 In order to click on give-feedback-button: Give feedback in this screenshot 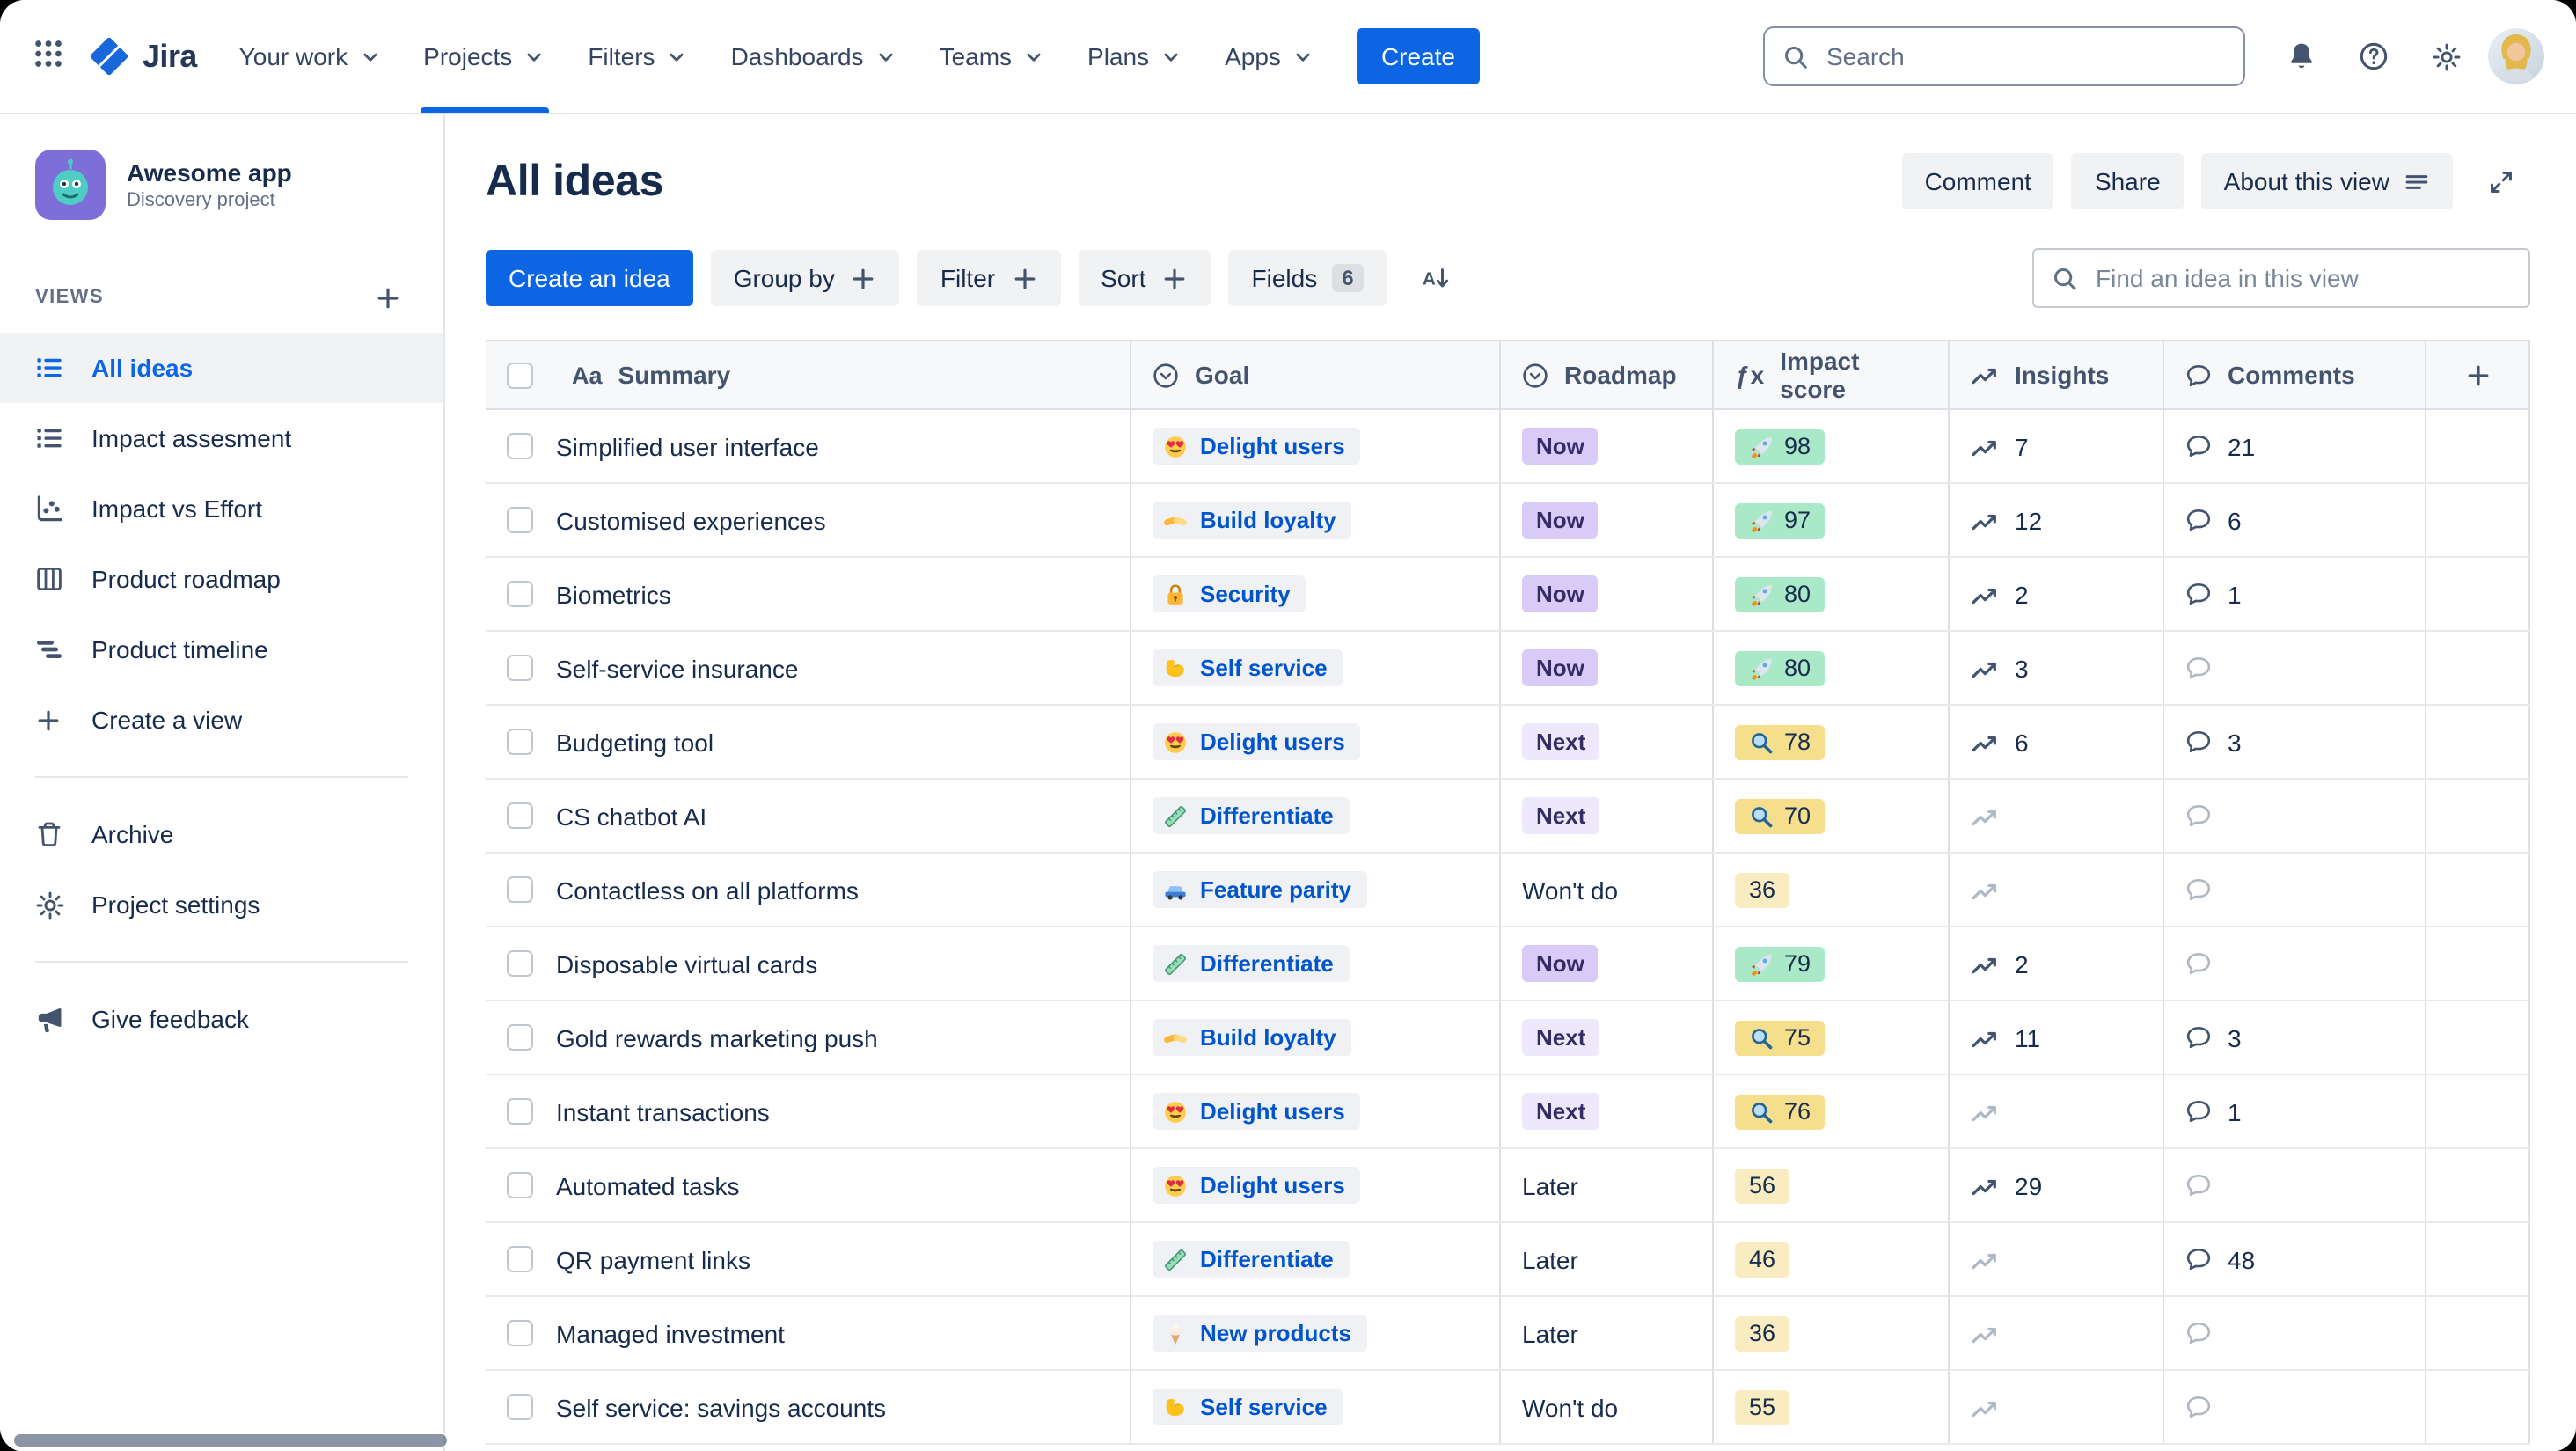, I will do `click(221, 1019)`.